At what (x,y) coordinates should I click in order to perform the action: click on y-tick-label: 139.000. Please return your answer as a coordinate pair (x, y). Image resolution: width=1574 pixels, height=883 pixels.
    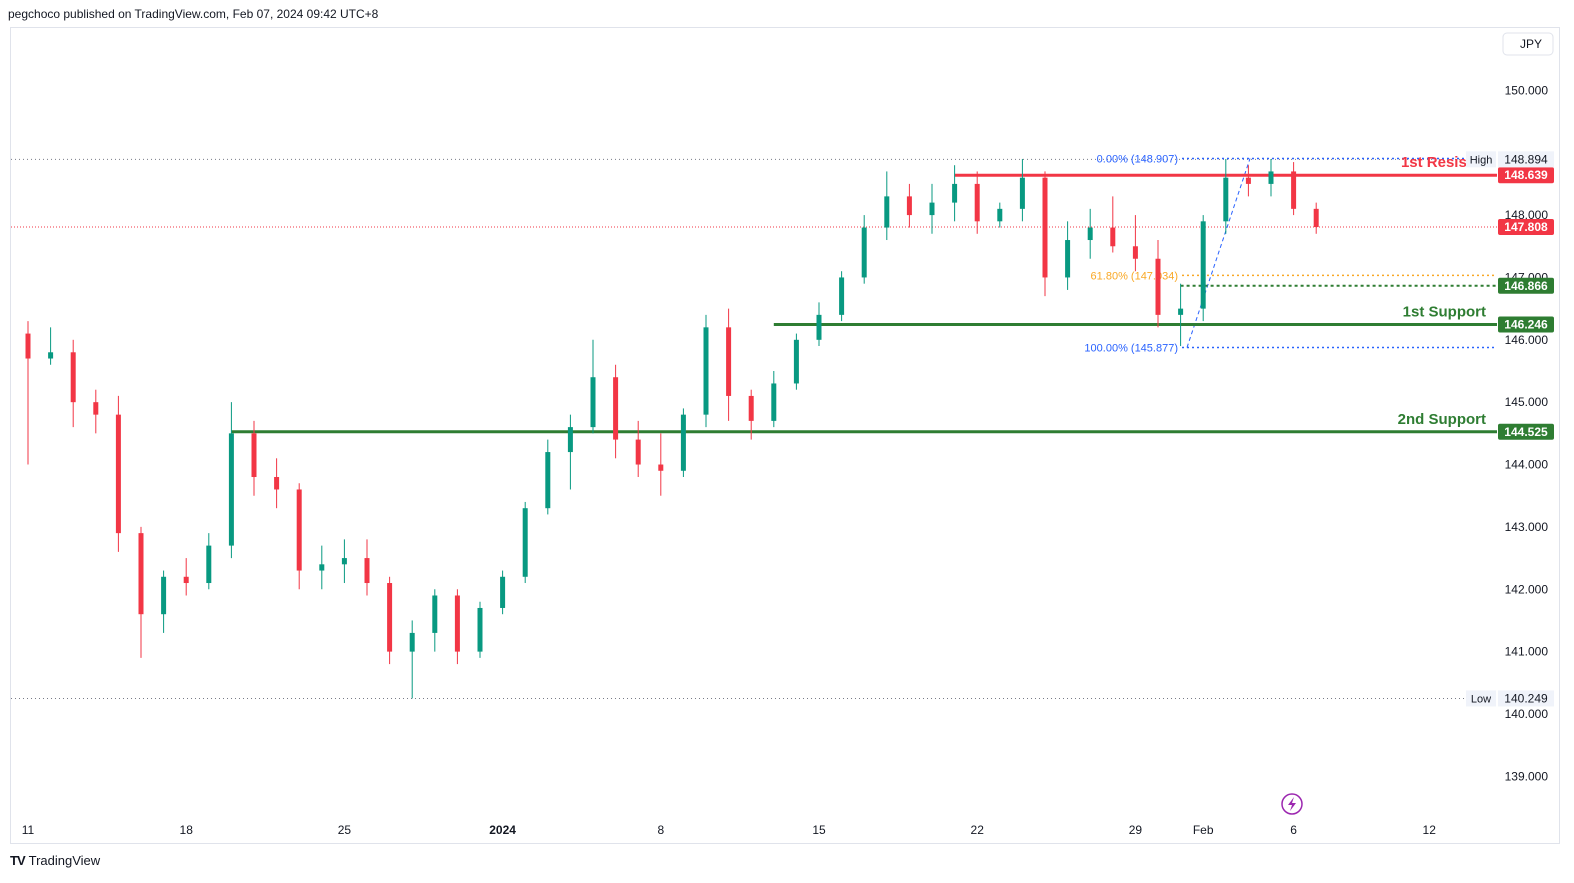
    Looking at the image, I should click on (1527, 776).